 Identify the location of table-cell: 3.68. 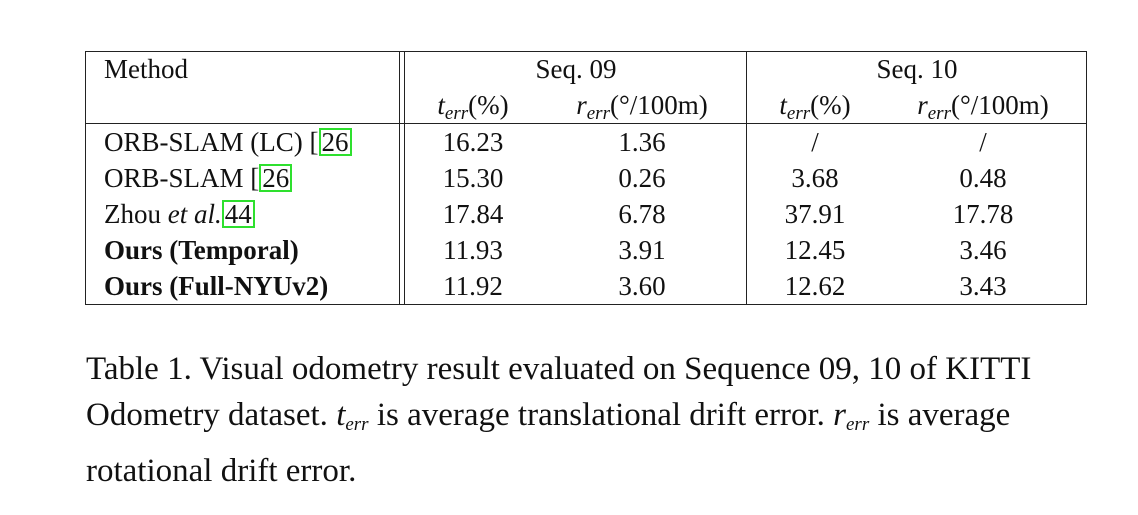
(815, 178).